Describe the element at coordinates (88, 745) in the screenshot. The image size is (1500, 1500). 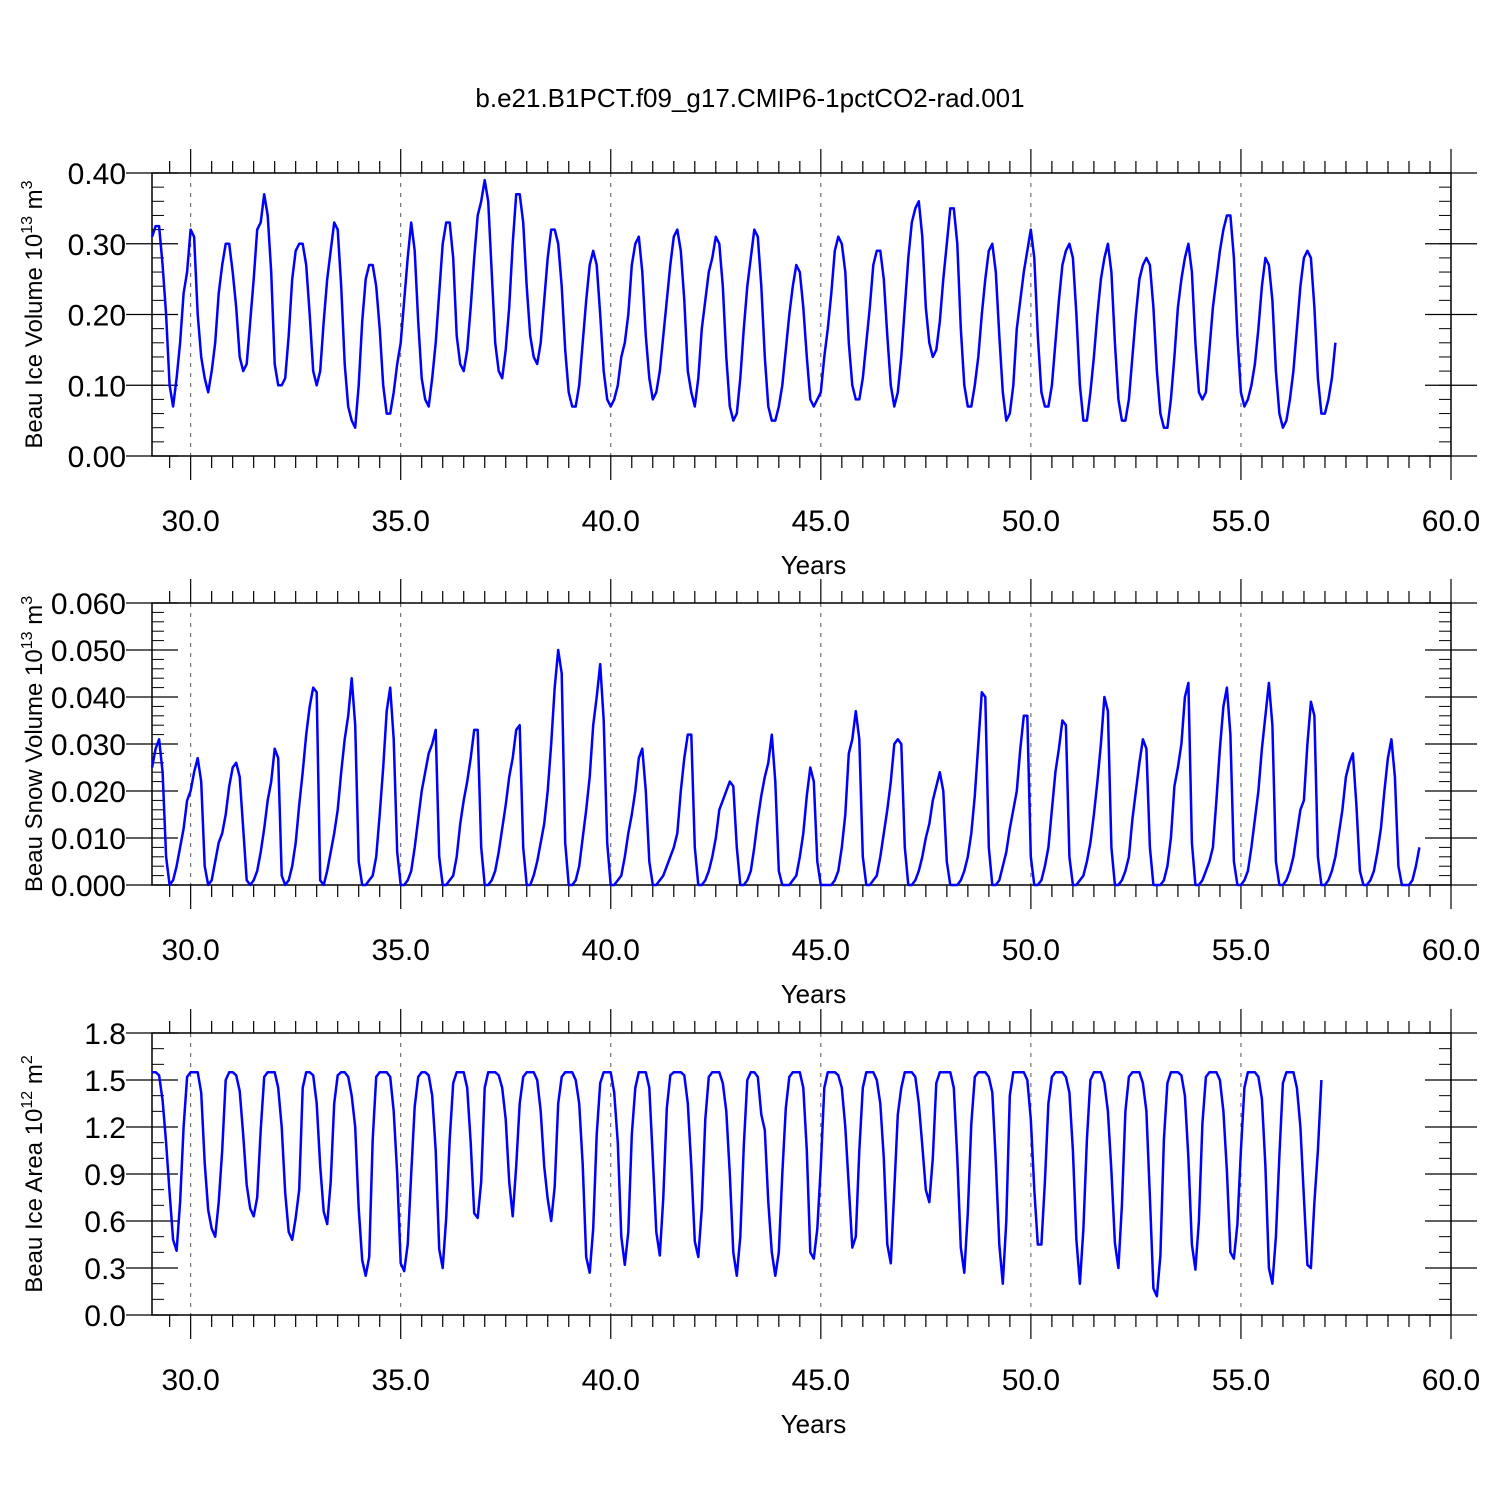
I see `y-tick-label: 0.030` at that location.